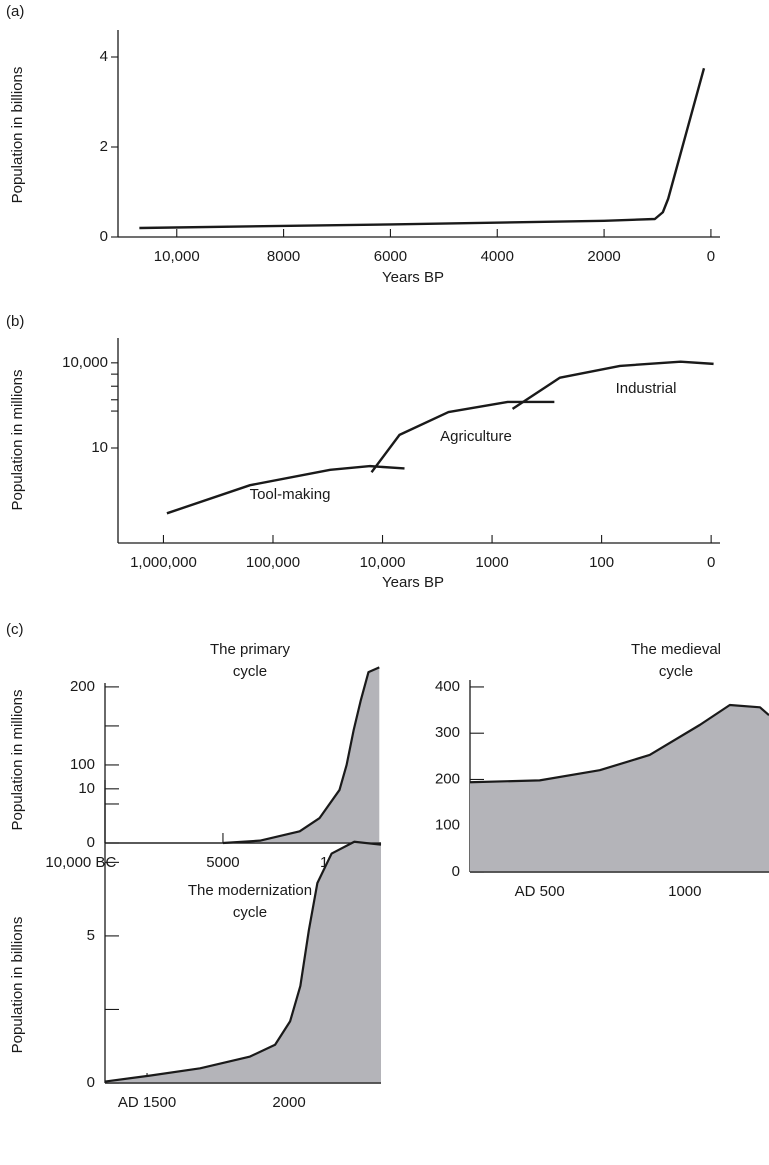  What do you see at coordinates (104, 146) in the screenshot?
I see `y-tick-label: 2` at bounding box center [104, 146].